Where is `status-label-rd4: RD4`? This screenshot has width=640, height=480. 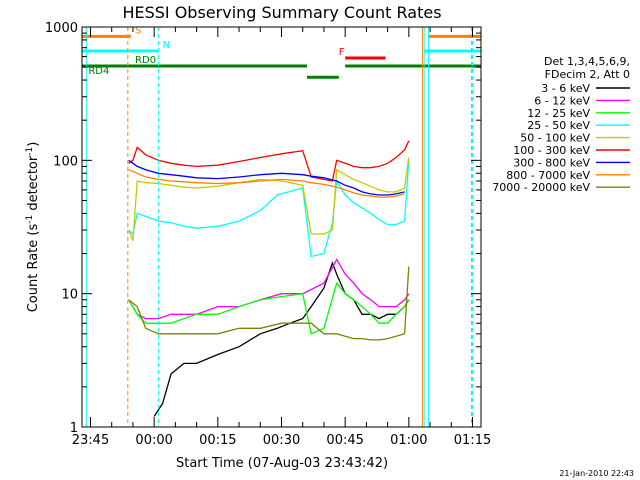
status-label-rd4: RD4 is located at coordinates (98, 71).